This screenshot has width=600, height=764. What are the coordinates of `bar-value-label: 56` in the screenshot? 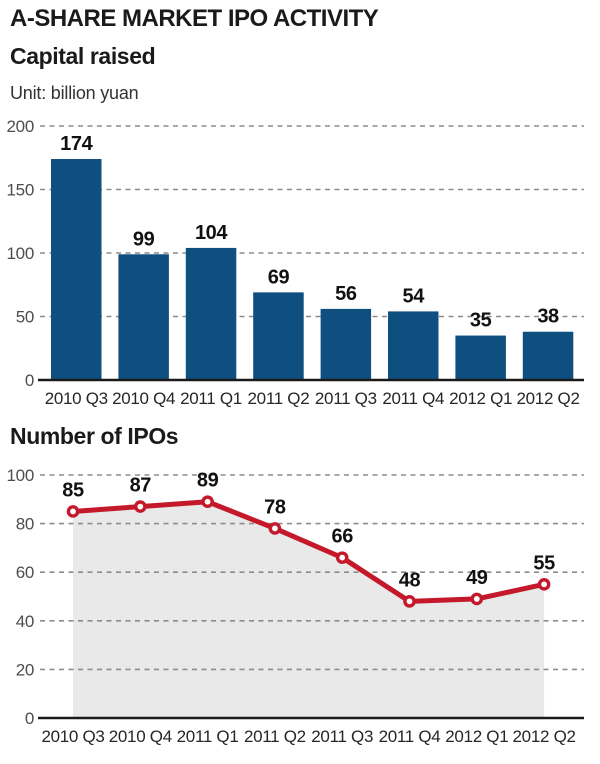 It's located at (346, 294).